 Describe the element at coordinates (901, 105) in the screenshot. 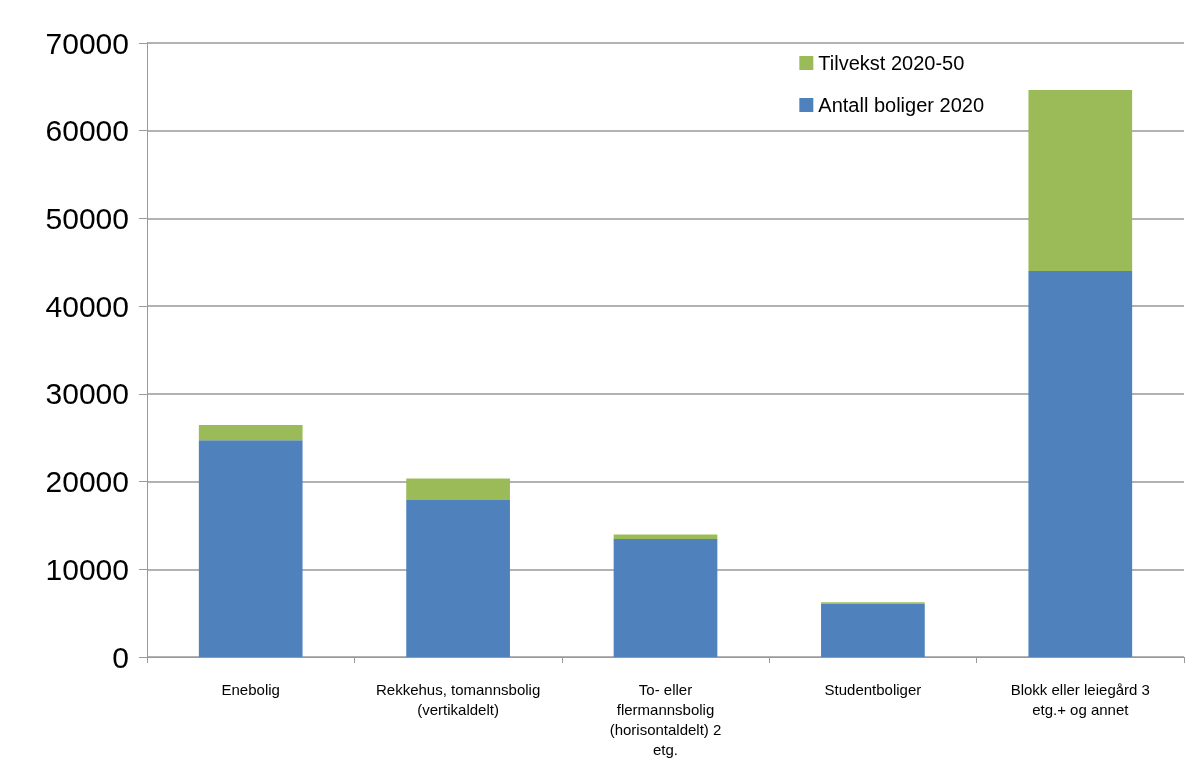

I see `legend-label: Antall boliger 2020` at that location.